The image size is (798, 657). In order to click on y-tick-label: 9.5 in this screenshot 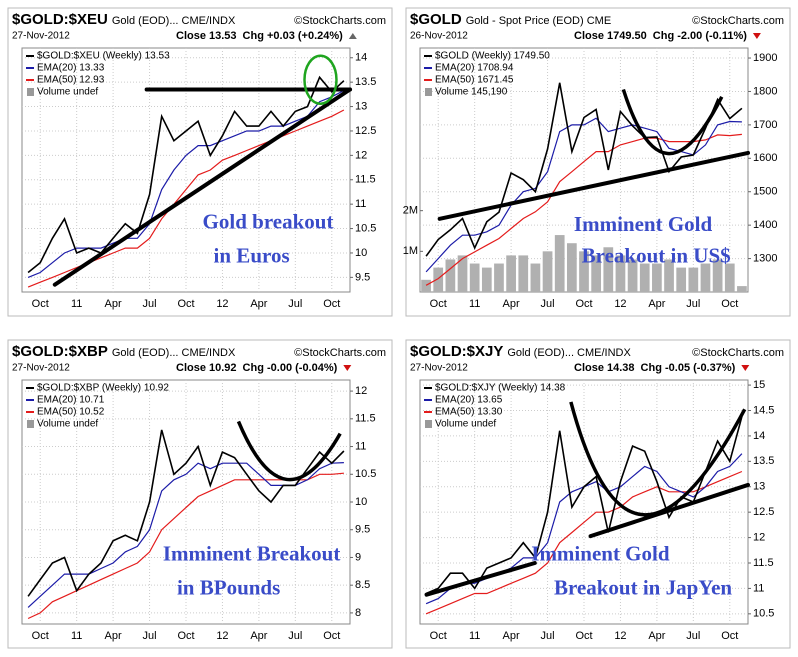, I will do `click(362, 530)`.